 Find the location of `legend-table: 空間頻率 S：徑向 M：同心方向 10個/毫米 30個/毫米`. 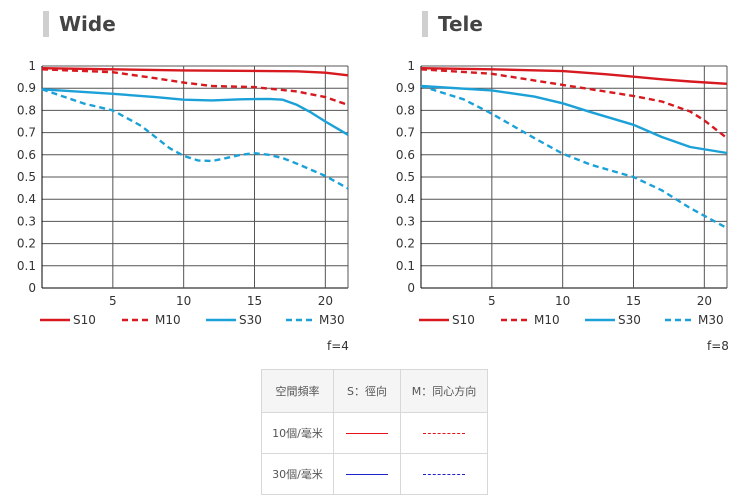

legend-table: 空間頻率 S：徑向 M：同心方向 10個/毫米 30個/毫米 is located at coordinates (374, 432).